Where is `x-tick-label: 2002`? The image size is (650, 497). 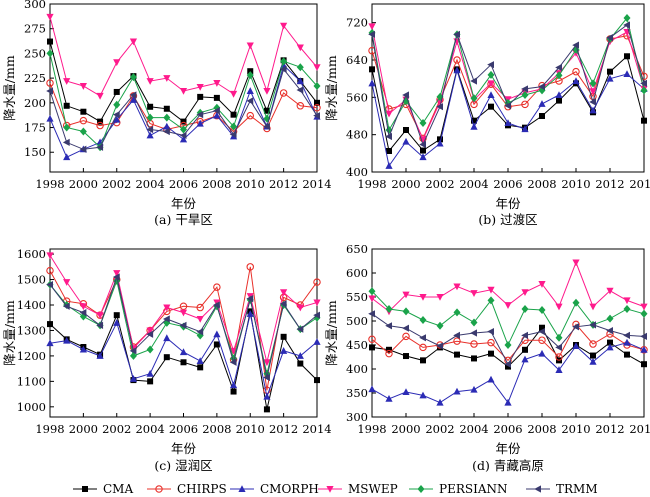 x-tick-label: 2002 is located at coordinates (439, 184).